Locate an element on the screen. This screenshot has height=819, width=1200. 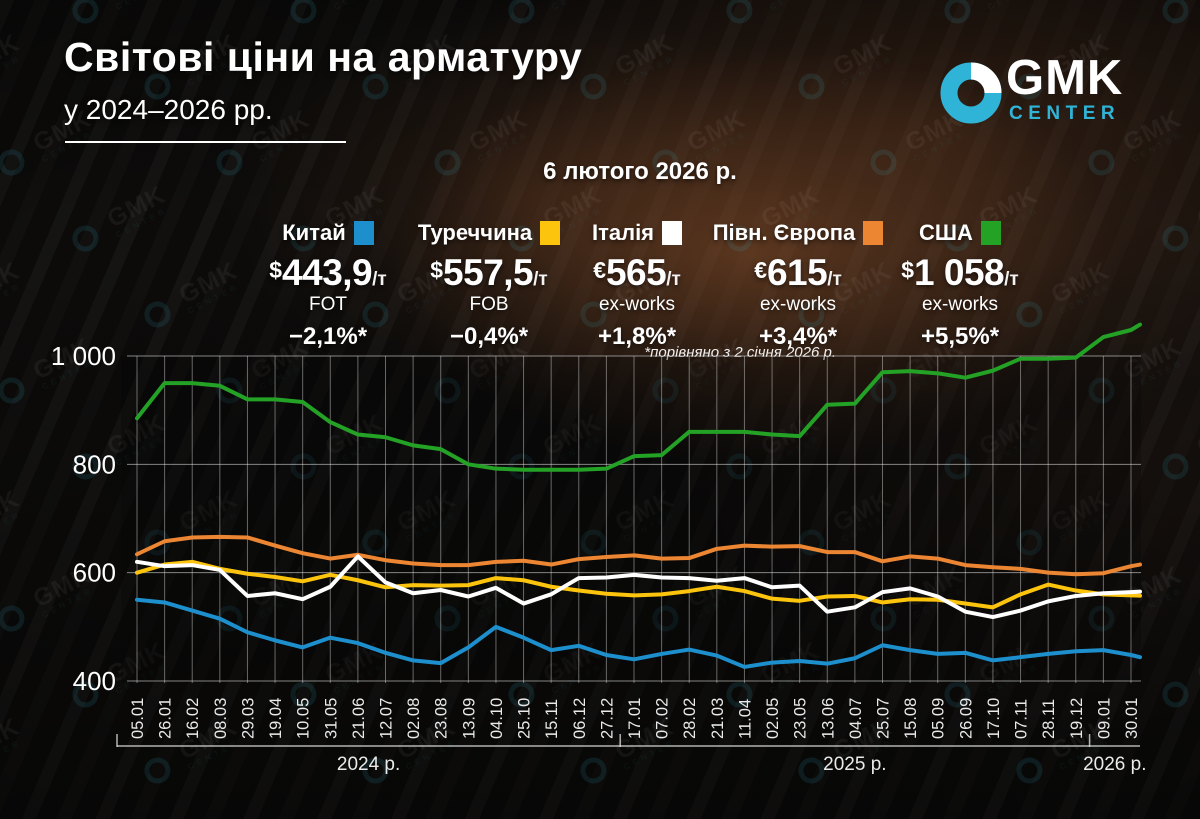
x-tick-label: 02.05 is located at coordinates (773, 718).